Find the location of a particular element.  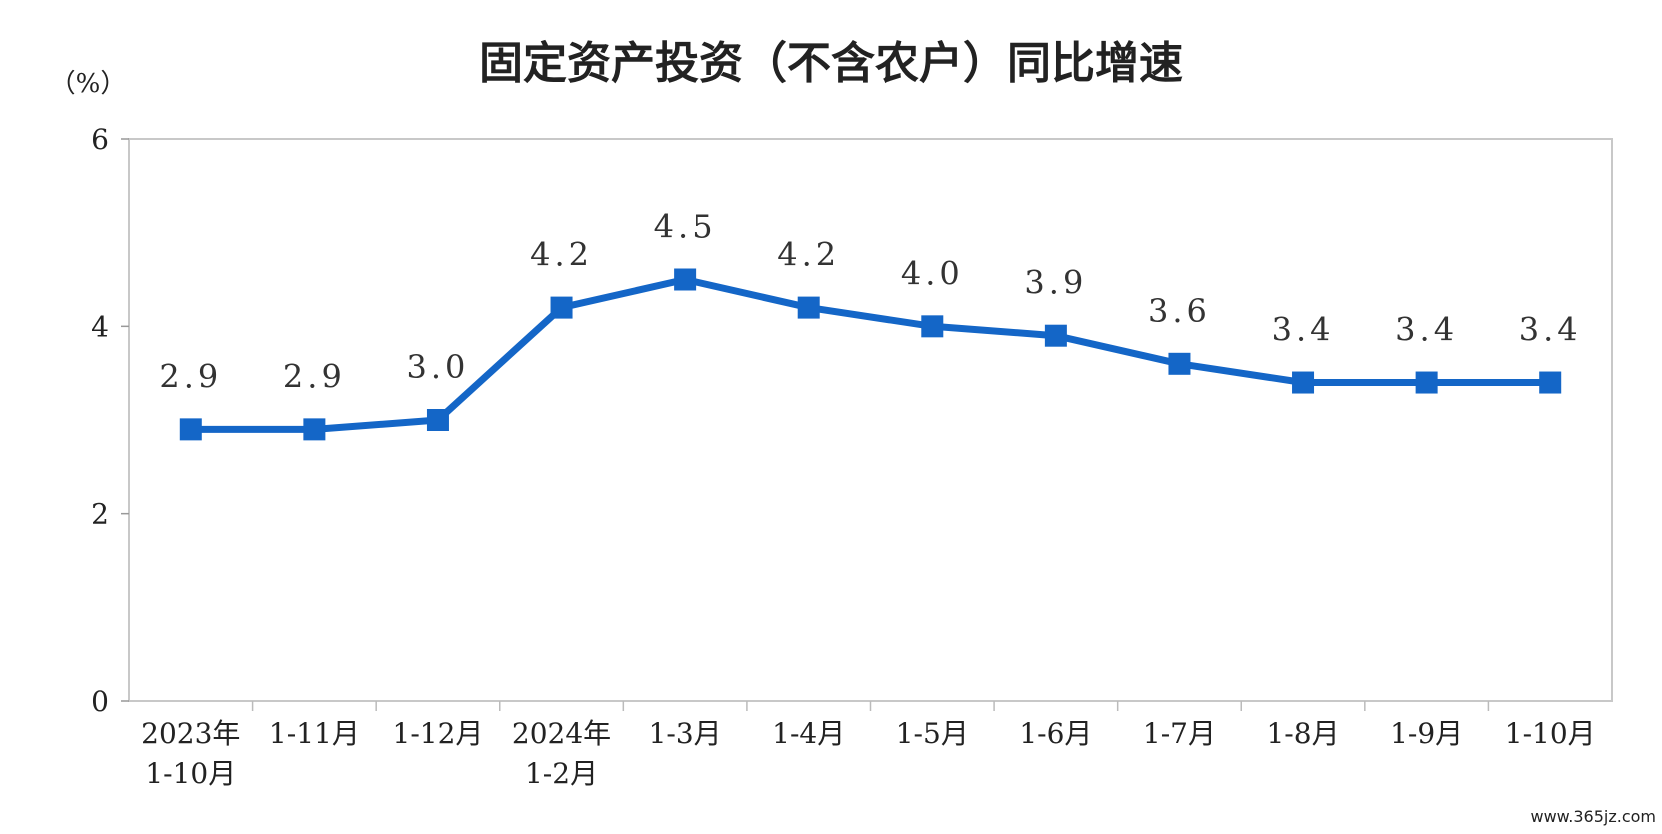

watermark: www.365jz.com is located at coordinates (1593, 816).